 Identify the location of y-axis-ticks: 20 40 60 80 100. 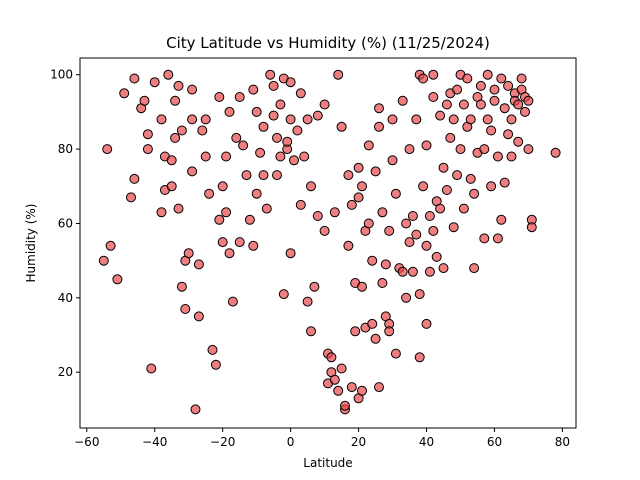
(65, 223).